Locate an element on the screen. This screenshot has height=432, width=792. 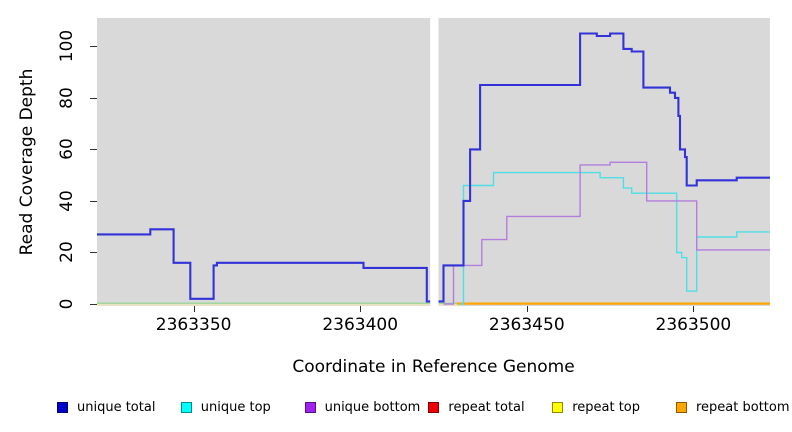
legend-item-unique-total: unique total is located at coordinates (106, 407).